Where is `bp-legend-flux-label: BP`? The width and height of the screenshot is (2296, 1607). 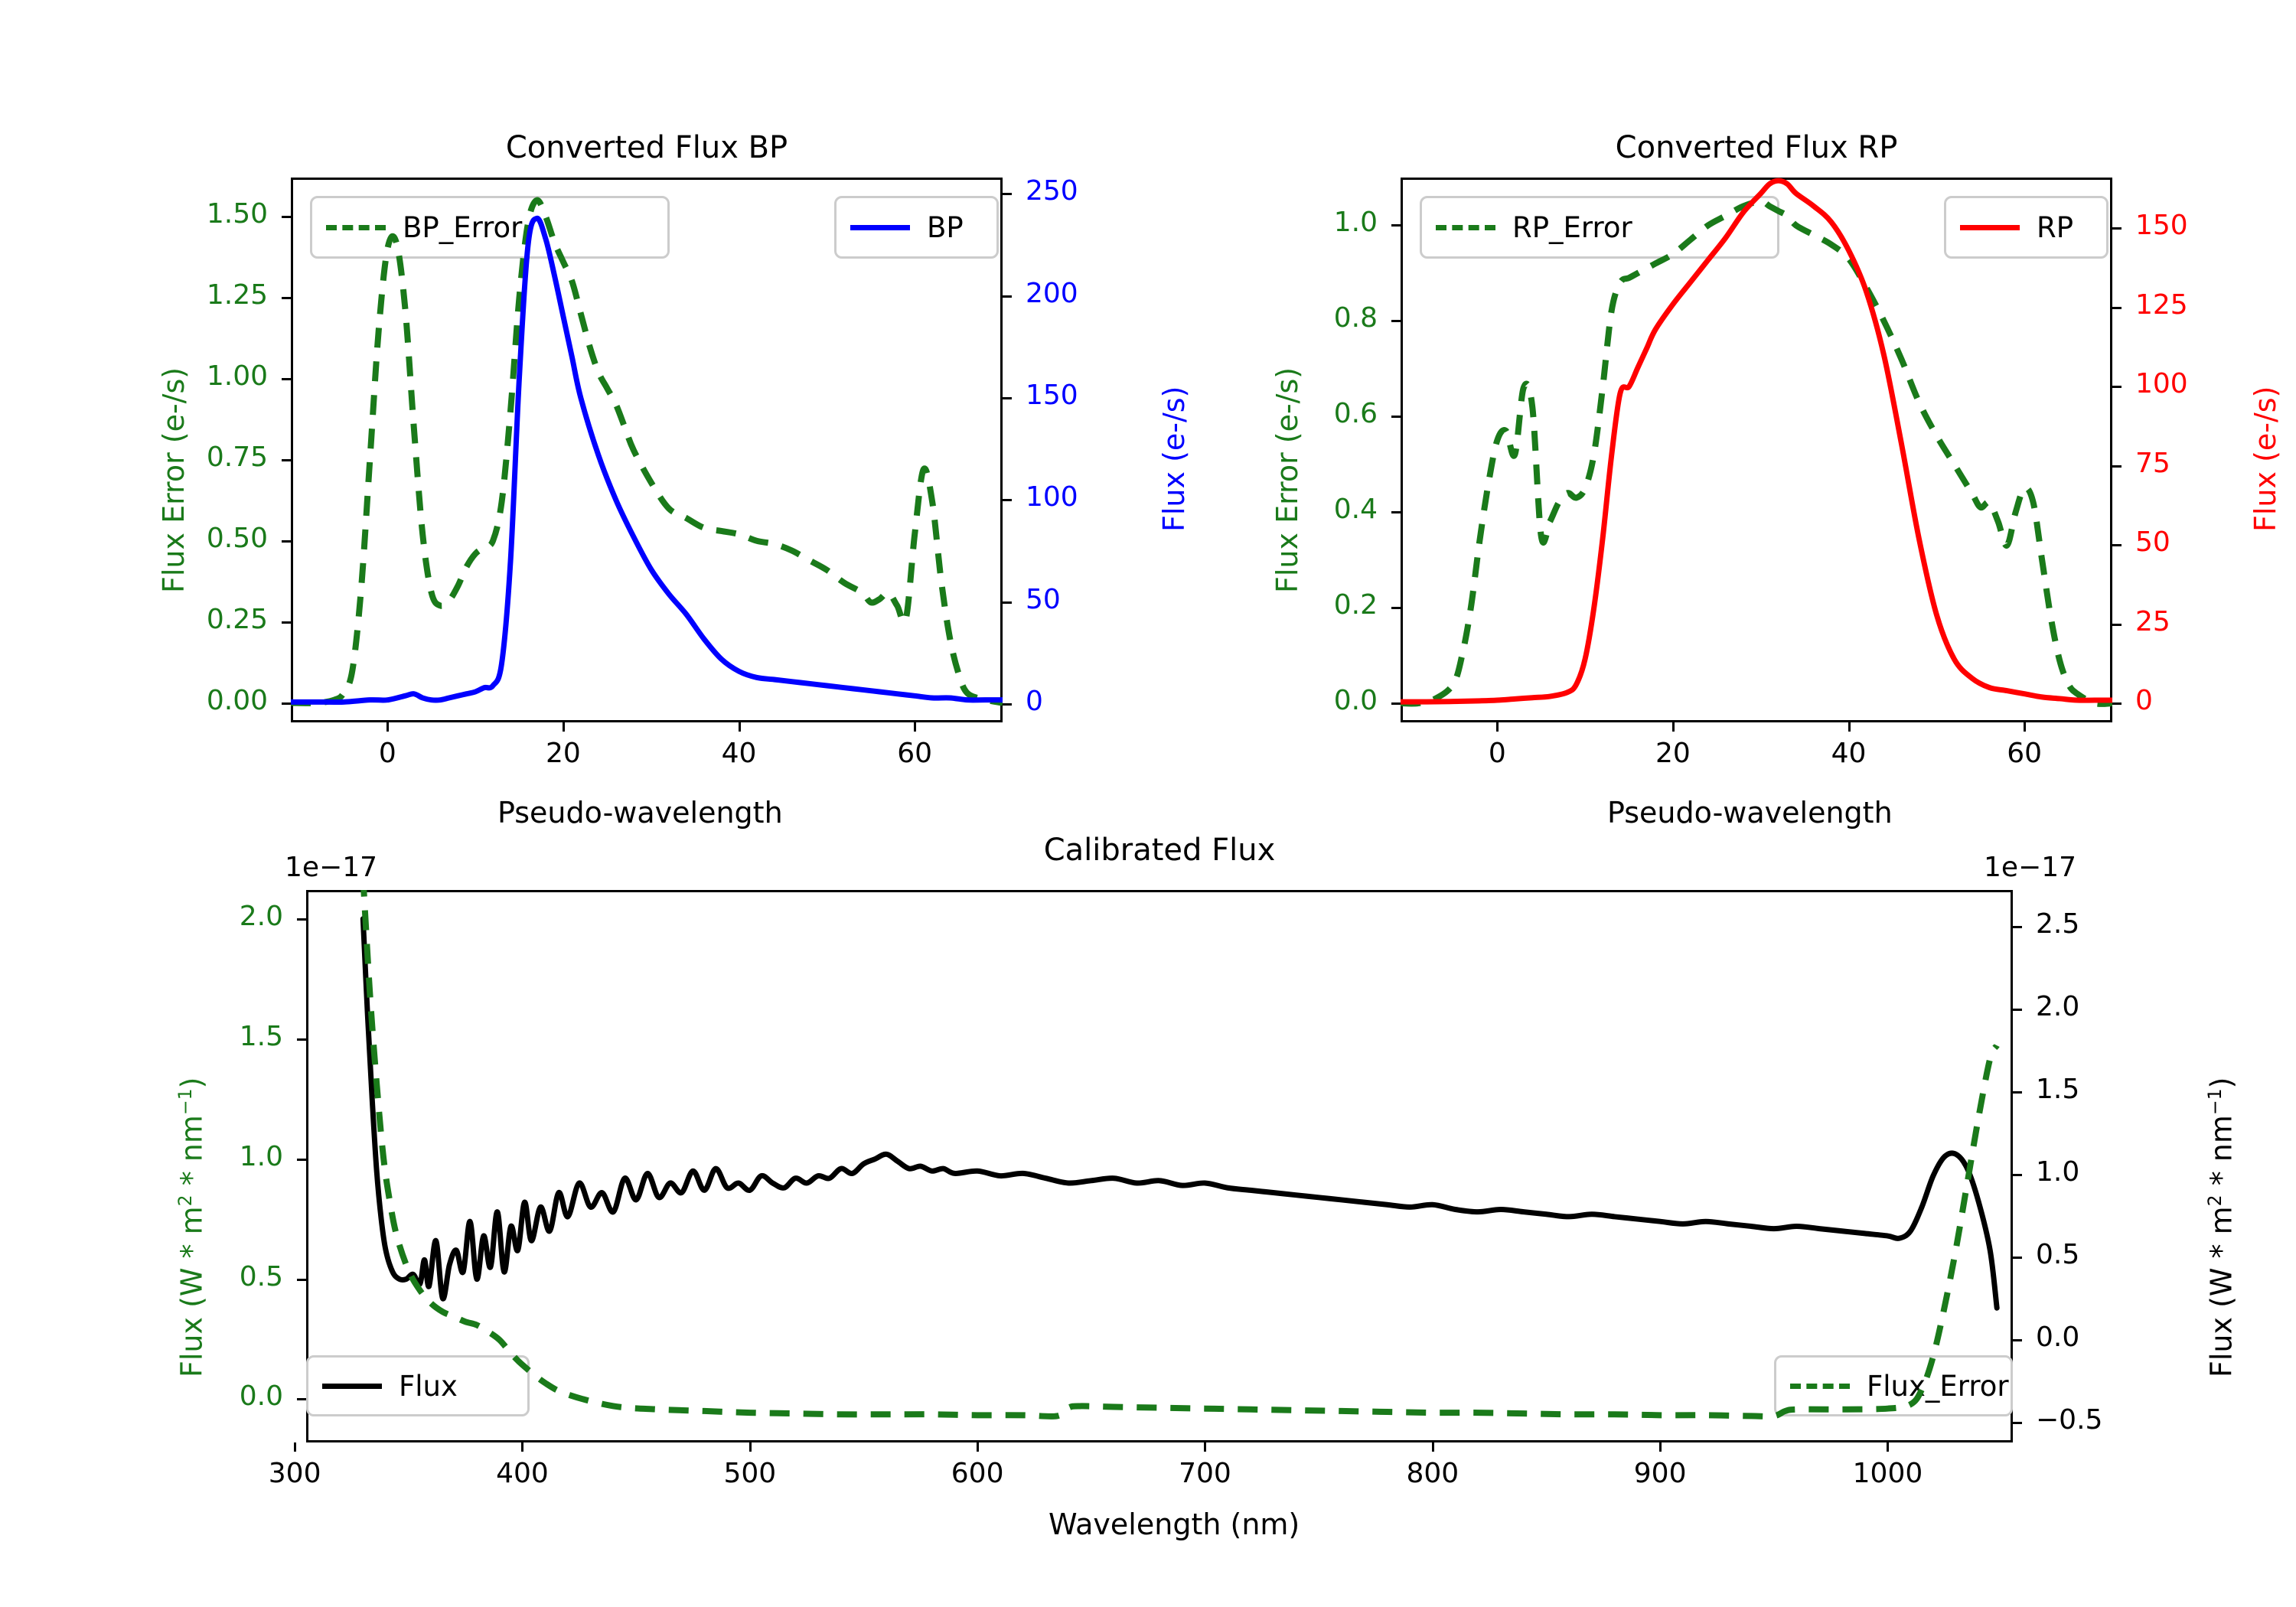
bp-legend-flux-label: BP is located at coordinates (945, 227).